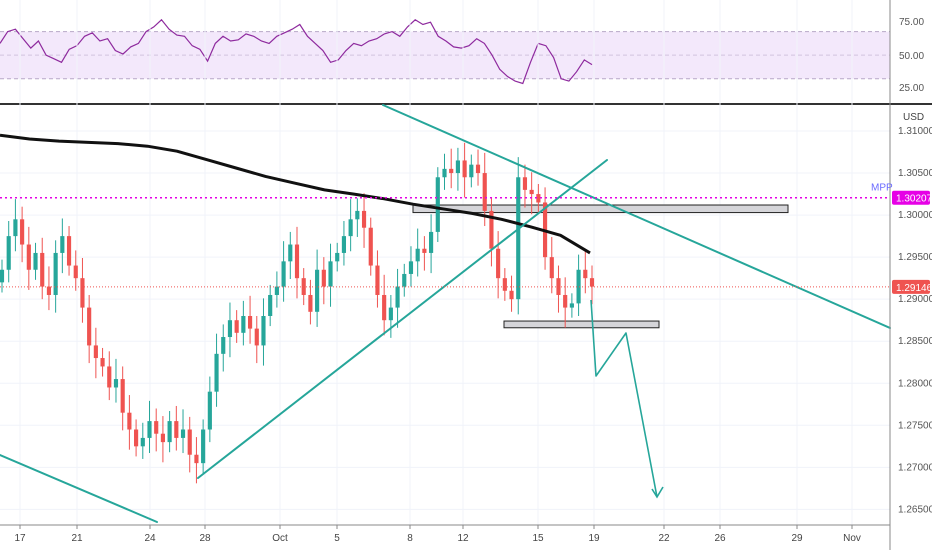  I want to click on price-tick-label: 1.29500, so click(915, 257).